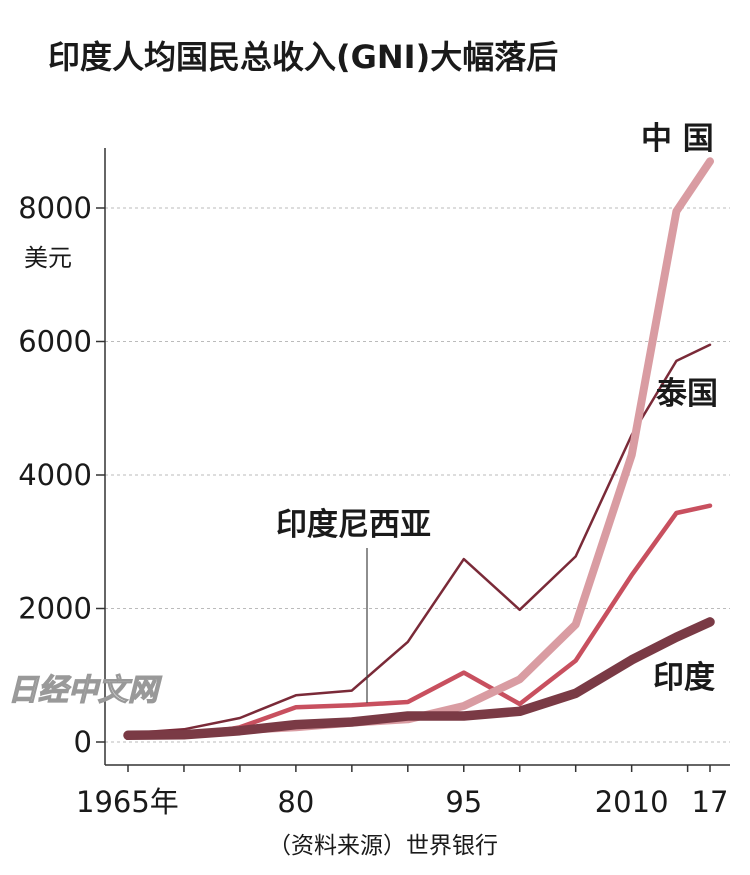 Image resolution: width=750 pixels, height=875 pixels. I want to click on y-tick-labels: 0 2000 4000 6000 8000, so click(55, 475).